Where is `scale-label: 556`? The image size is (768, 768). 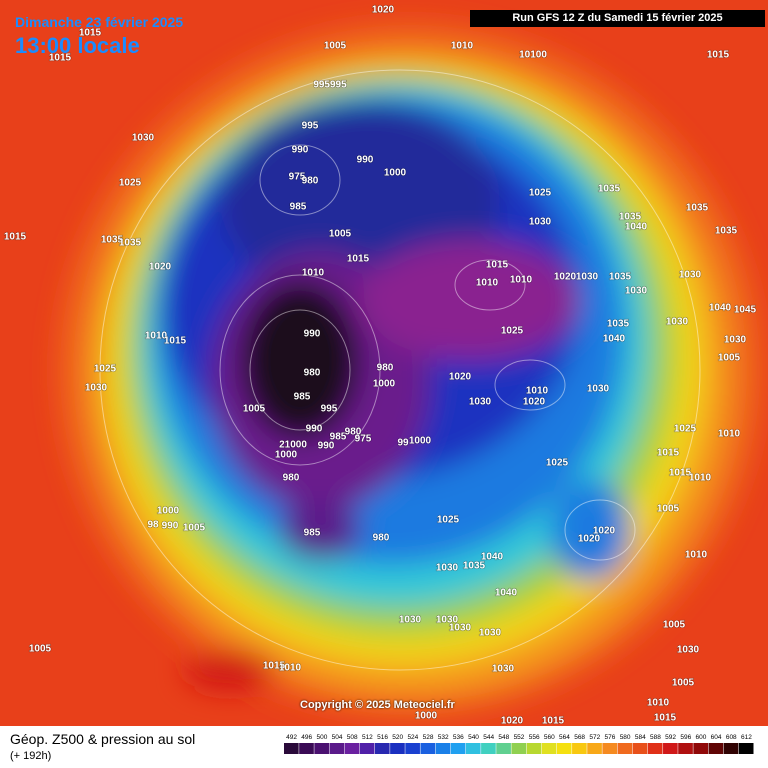
scale-label: 556 is located at coordinates (534, 737).